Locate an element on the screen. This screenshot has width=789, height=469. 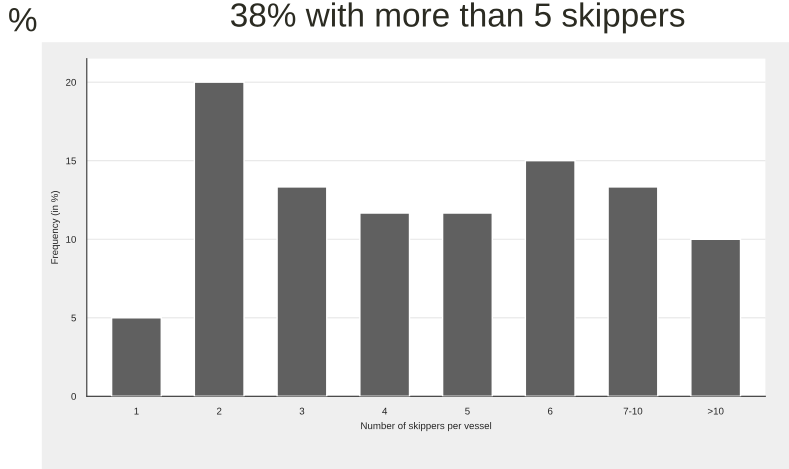
x-tick-label: 7-10 is located at coordinates (633, 411).